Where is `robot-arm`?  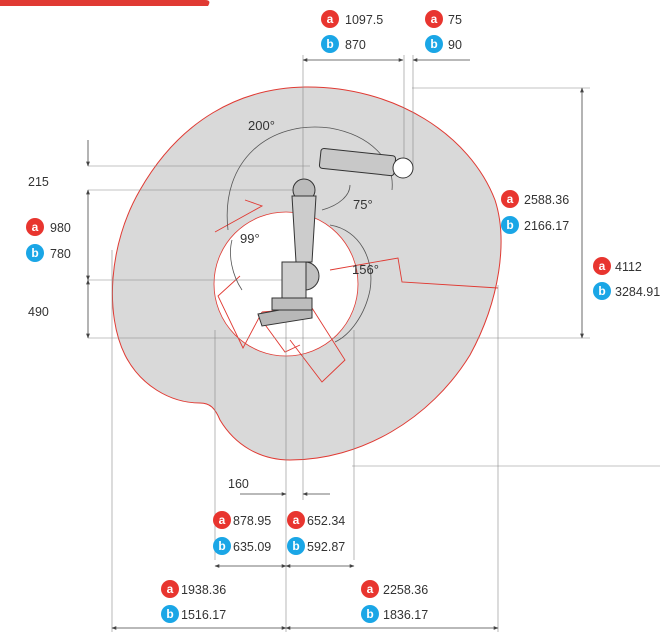
robot-arm is located at coordinates (335, 237).